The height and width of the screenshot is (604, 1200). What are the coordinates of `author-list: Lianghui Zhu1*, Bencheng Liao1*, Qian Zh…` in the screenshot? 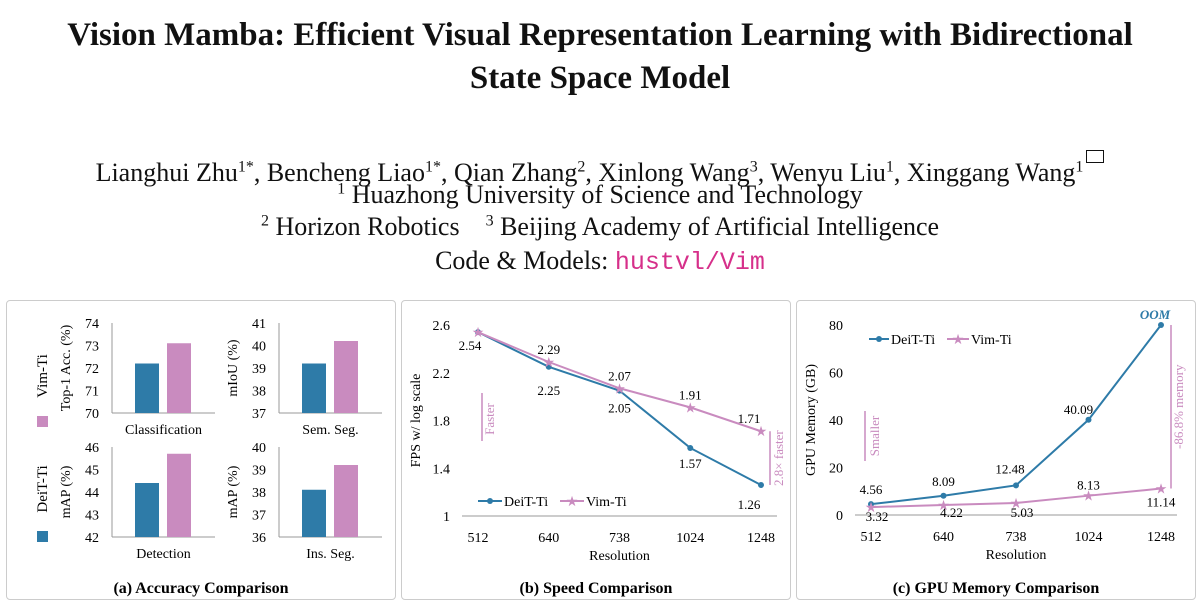 It's located at (600, 170).